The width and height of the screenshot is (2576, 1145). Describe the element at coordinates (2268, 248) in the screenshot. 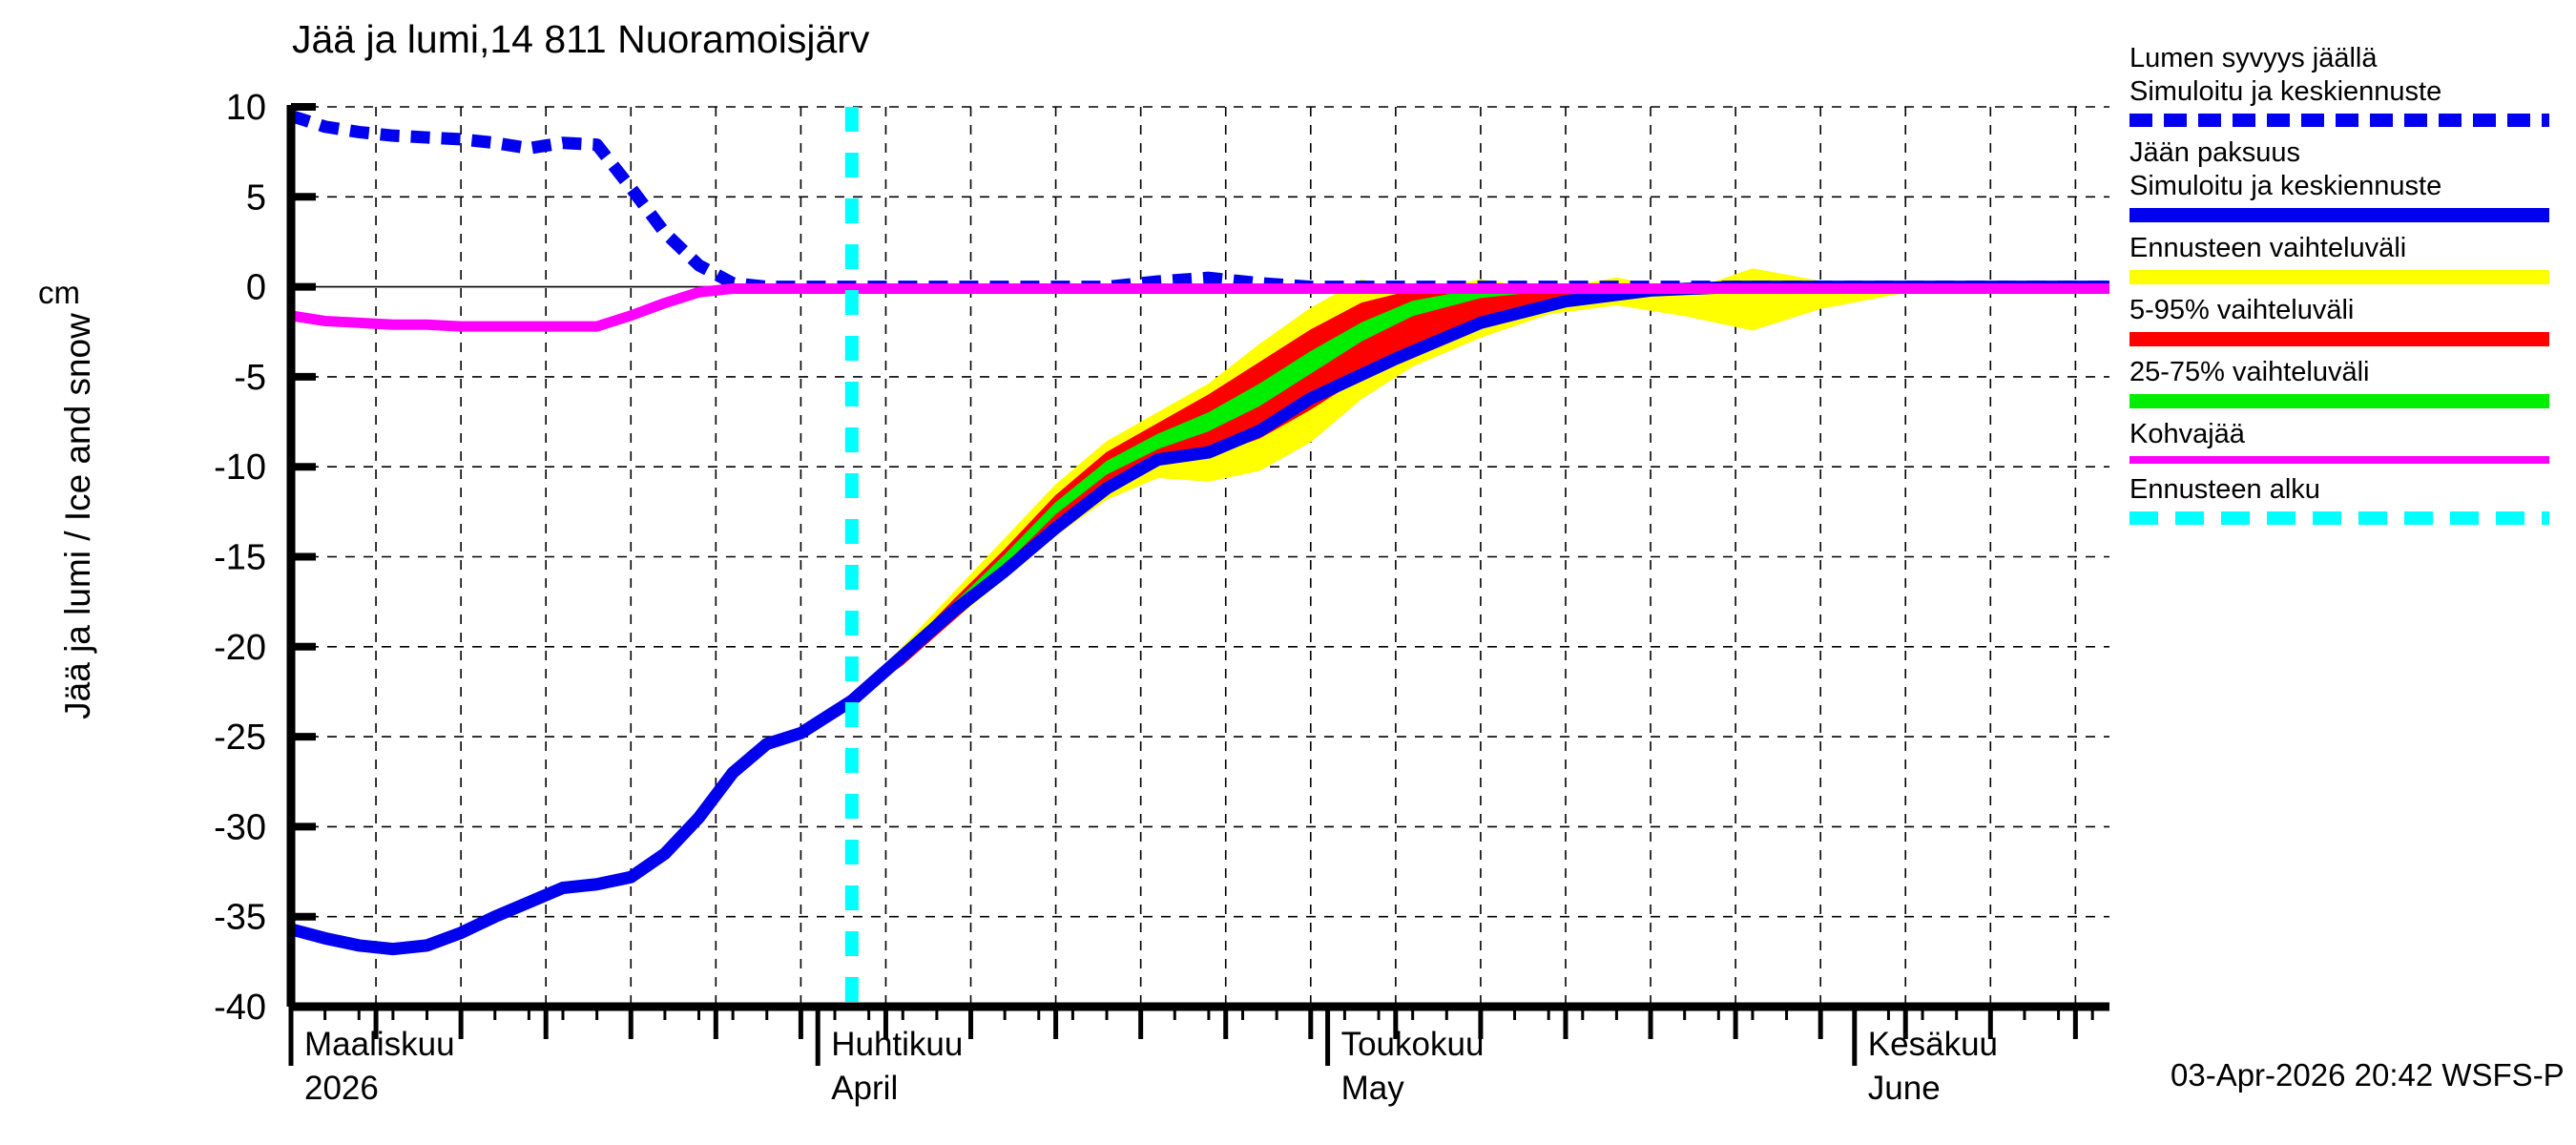

I see `legend-item-title: Ennusteen vaihteluväli` at that location.